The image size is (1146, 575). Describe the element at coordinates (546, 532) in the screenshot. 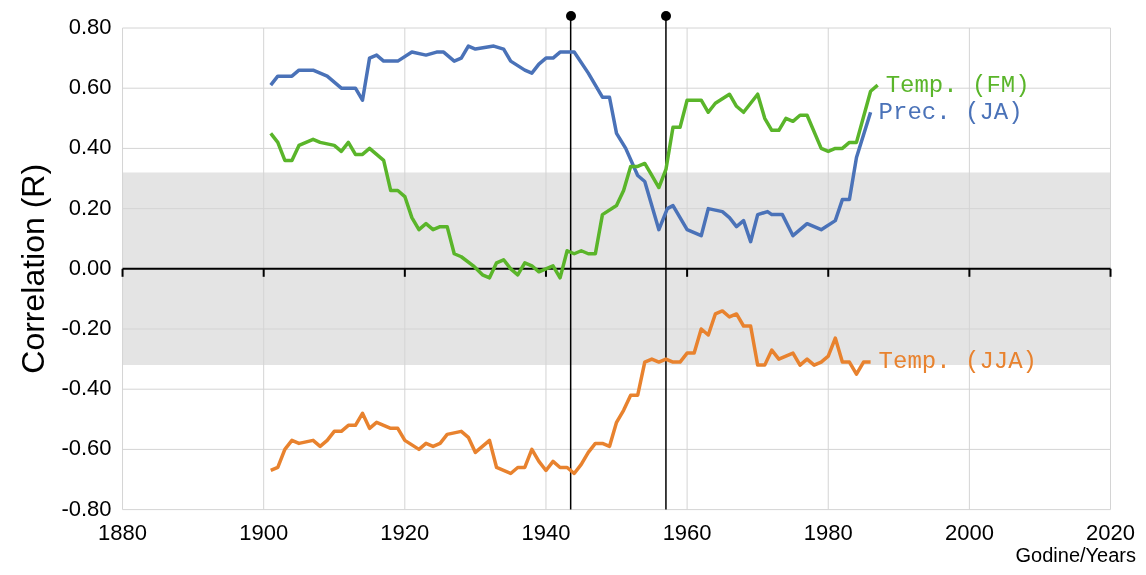

I see `x-tick-label: 1940` at that location.